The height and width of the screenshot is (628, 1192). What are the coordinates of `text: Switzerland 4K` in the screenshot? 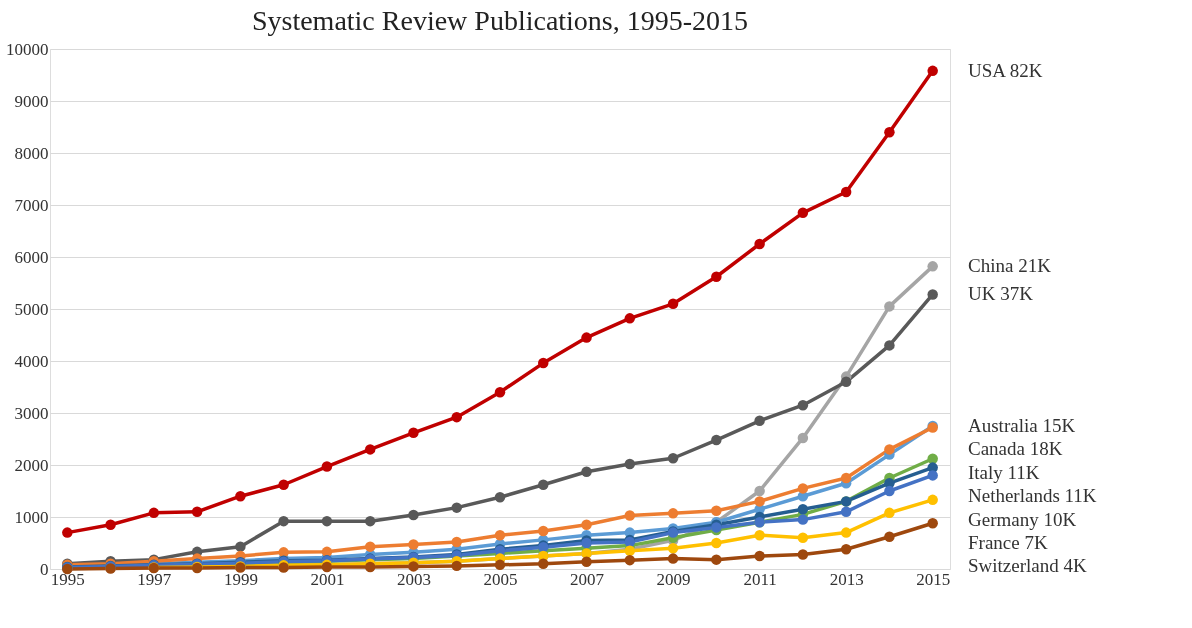 It's located at (1027, 566).